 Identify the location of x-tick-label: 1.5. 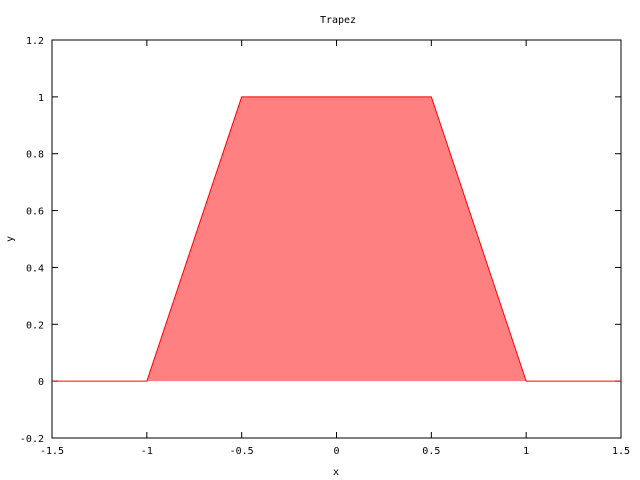
(621, 451).